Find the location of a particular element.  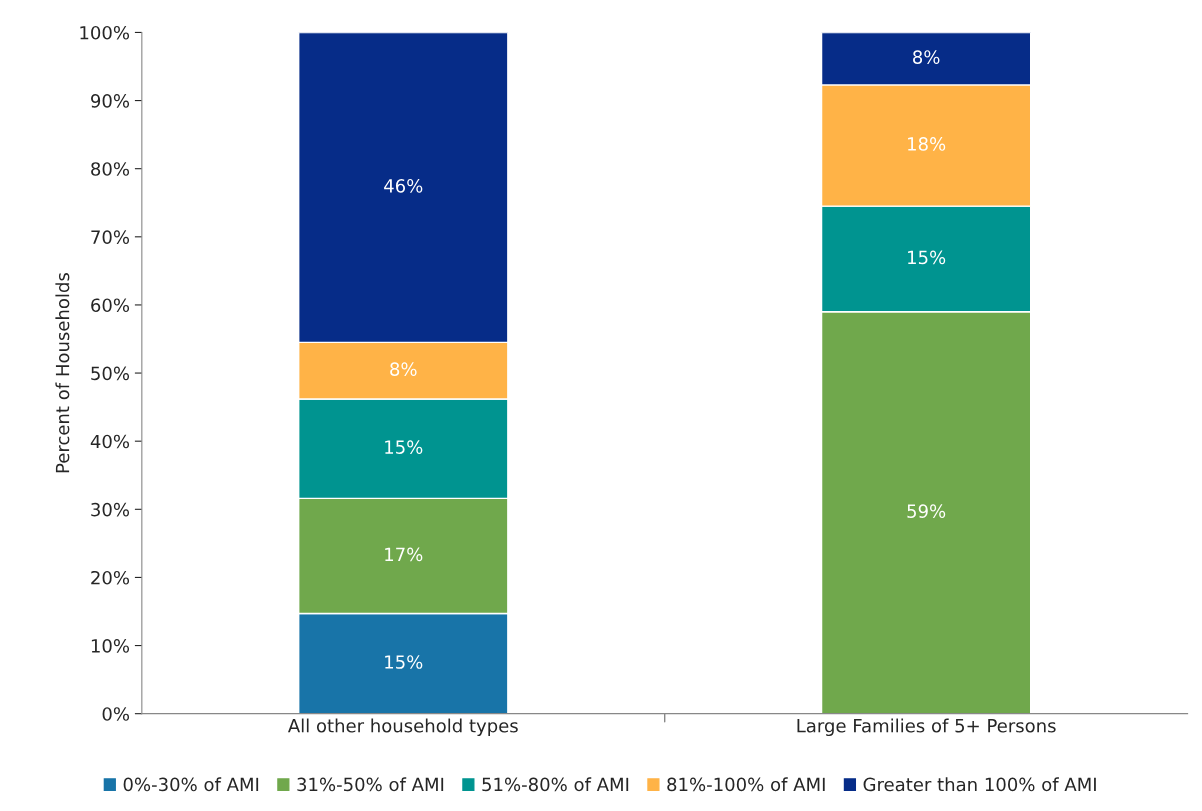

y-tick-label: 10% is located at coordinates (110, 646).